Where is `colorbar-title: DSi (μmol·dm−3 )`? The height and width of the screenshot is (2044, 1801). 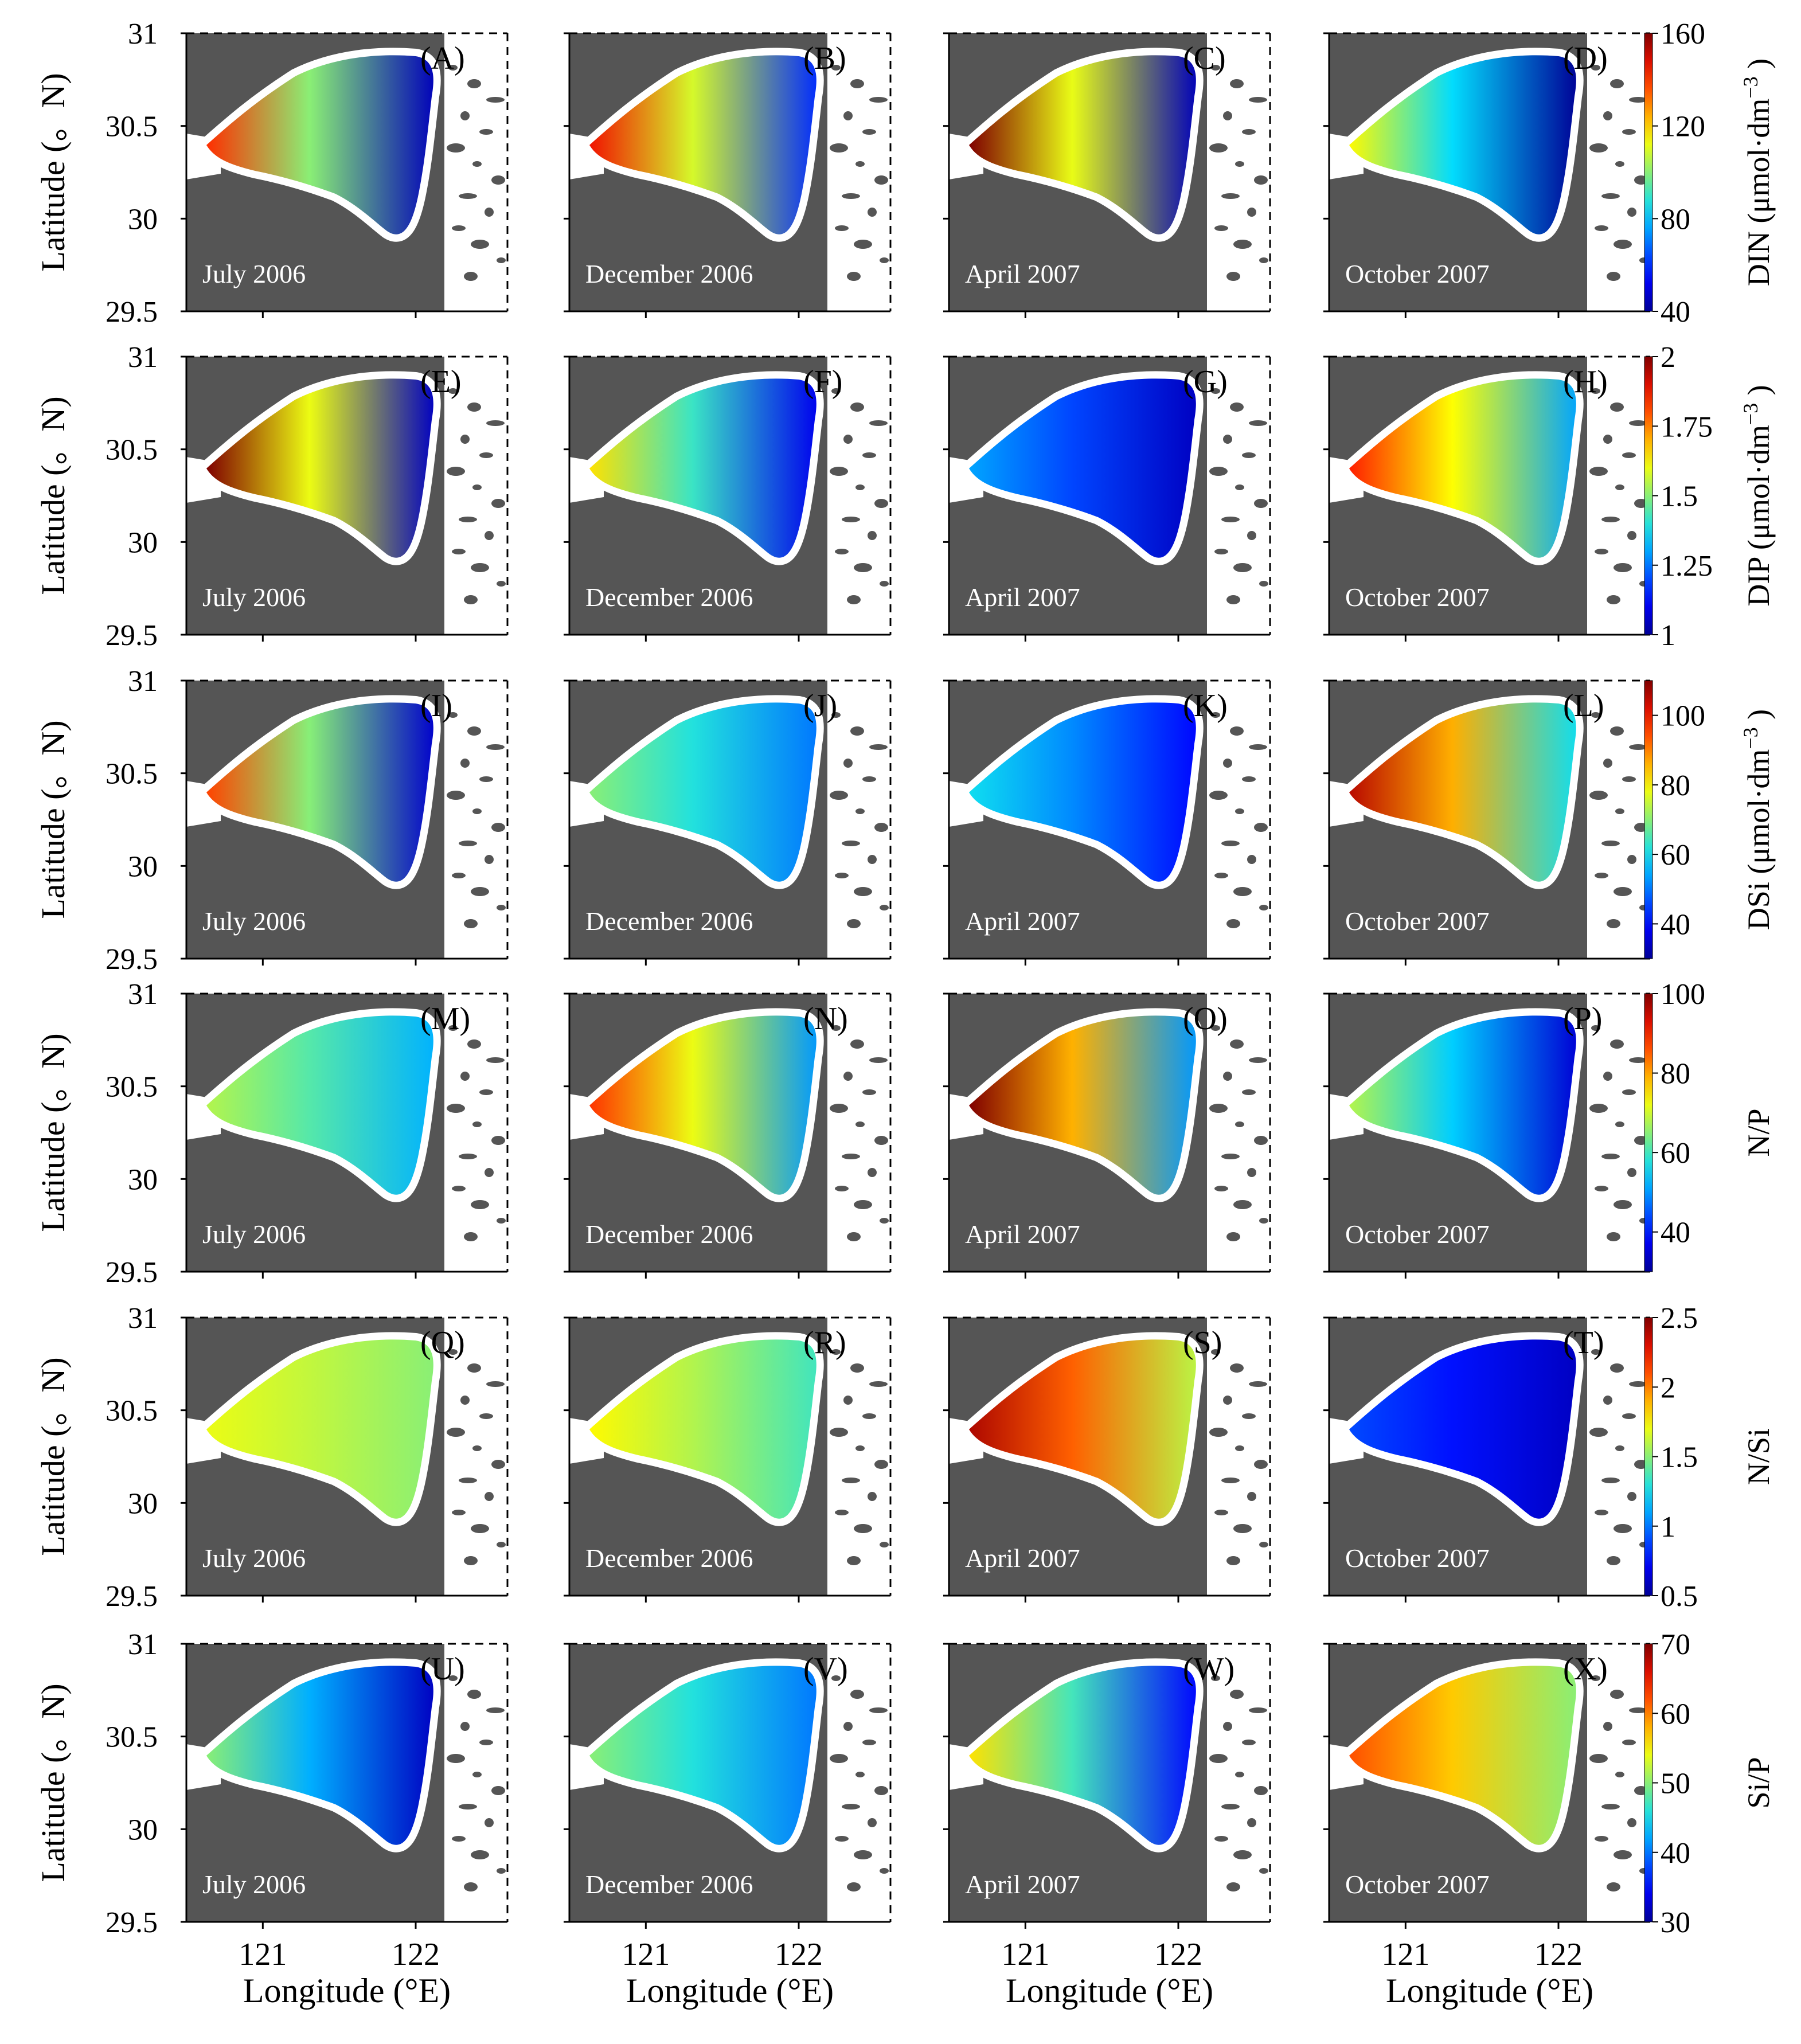
colorbar-title: DSi (μmol·dm−3 ) is located at coordinates (1757, 819).